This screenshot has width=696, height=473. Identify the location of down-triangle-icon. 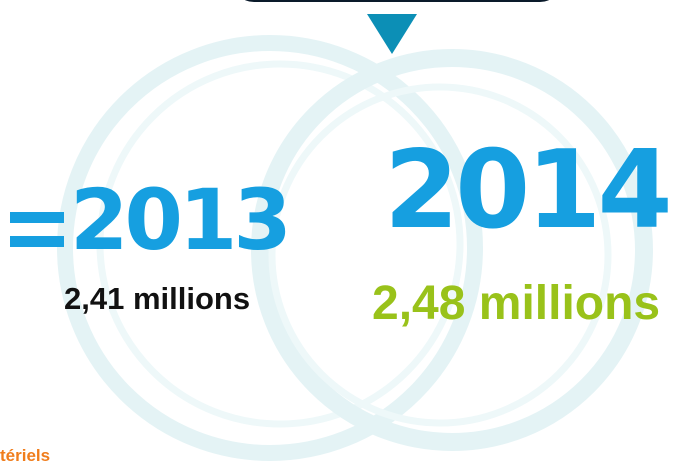
(392, 34).